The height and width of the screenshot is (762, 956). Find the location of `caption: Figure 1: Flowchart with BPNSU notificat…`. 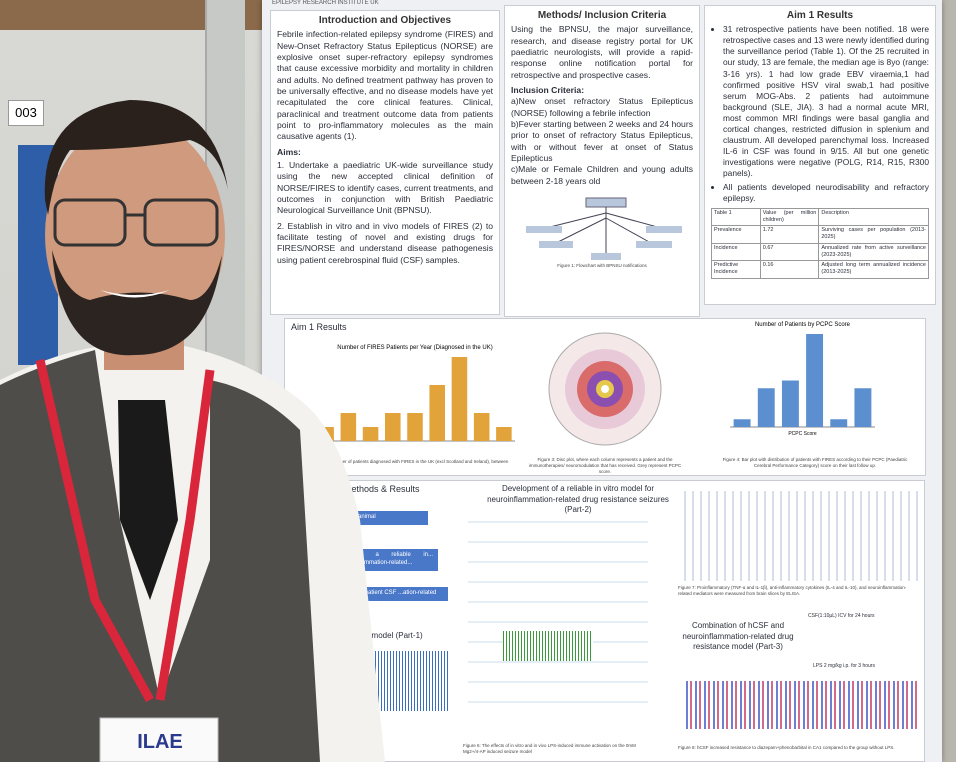

caption: Figure 1: Flowchart with BPNSU notificat… is located at coordinates (602, 265).